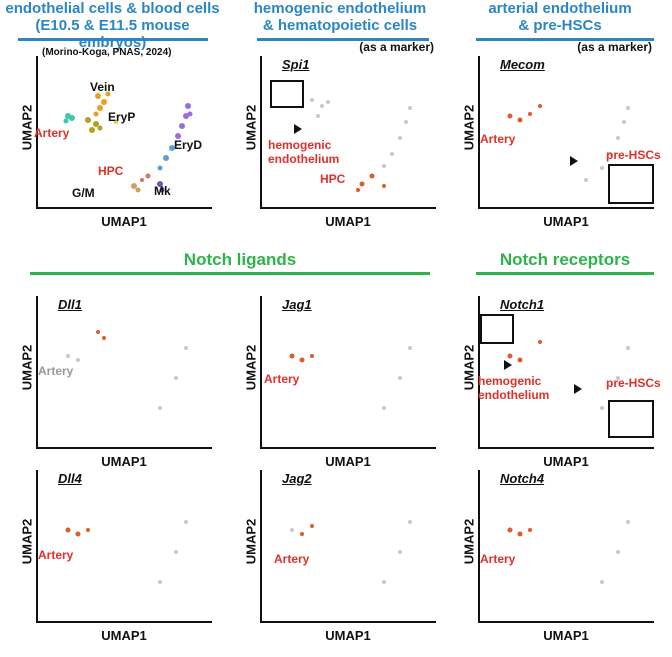  I want to click on header-col2-line, so click(343, 39).